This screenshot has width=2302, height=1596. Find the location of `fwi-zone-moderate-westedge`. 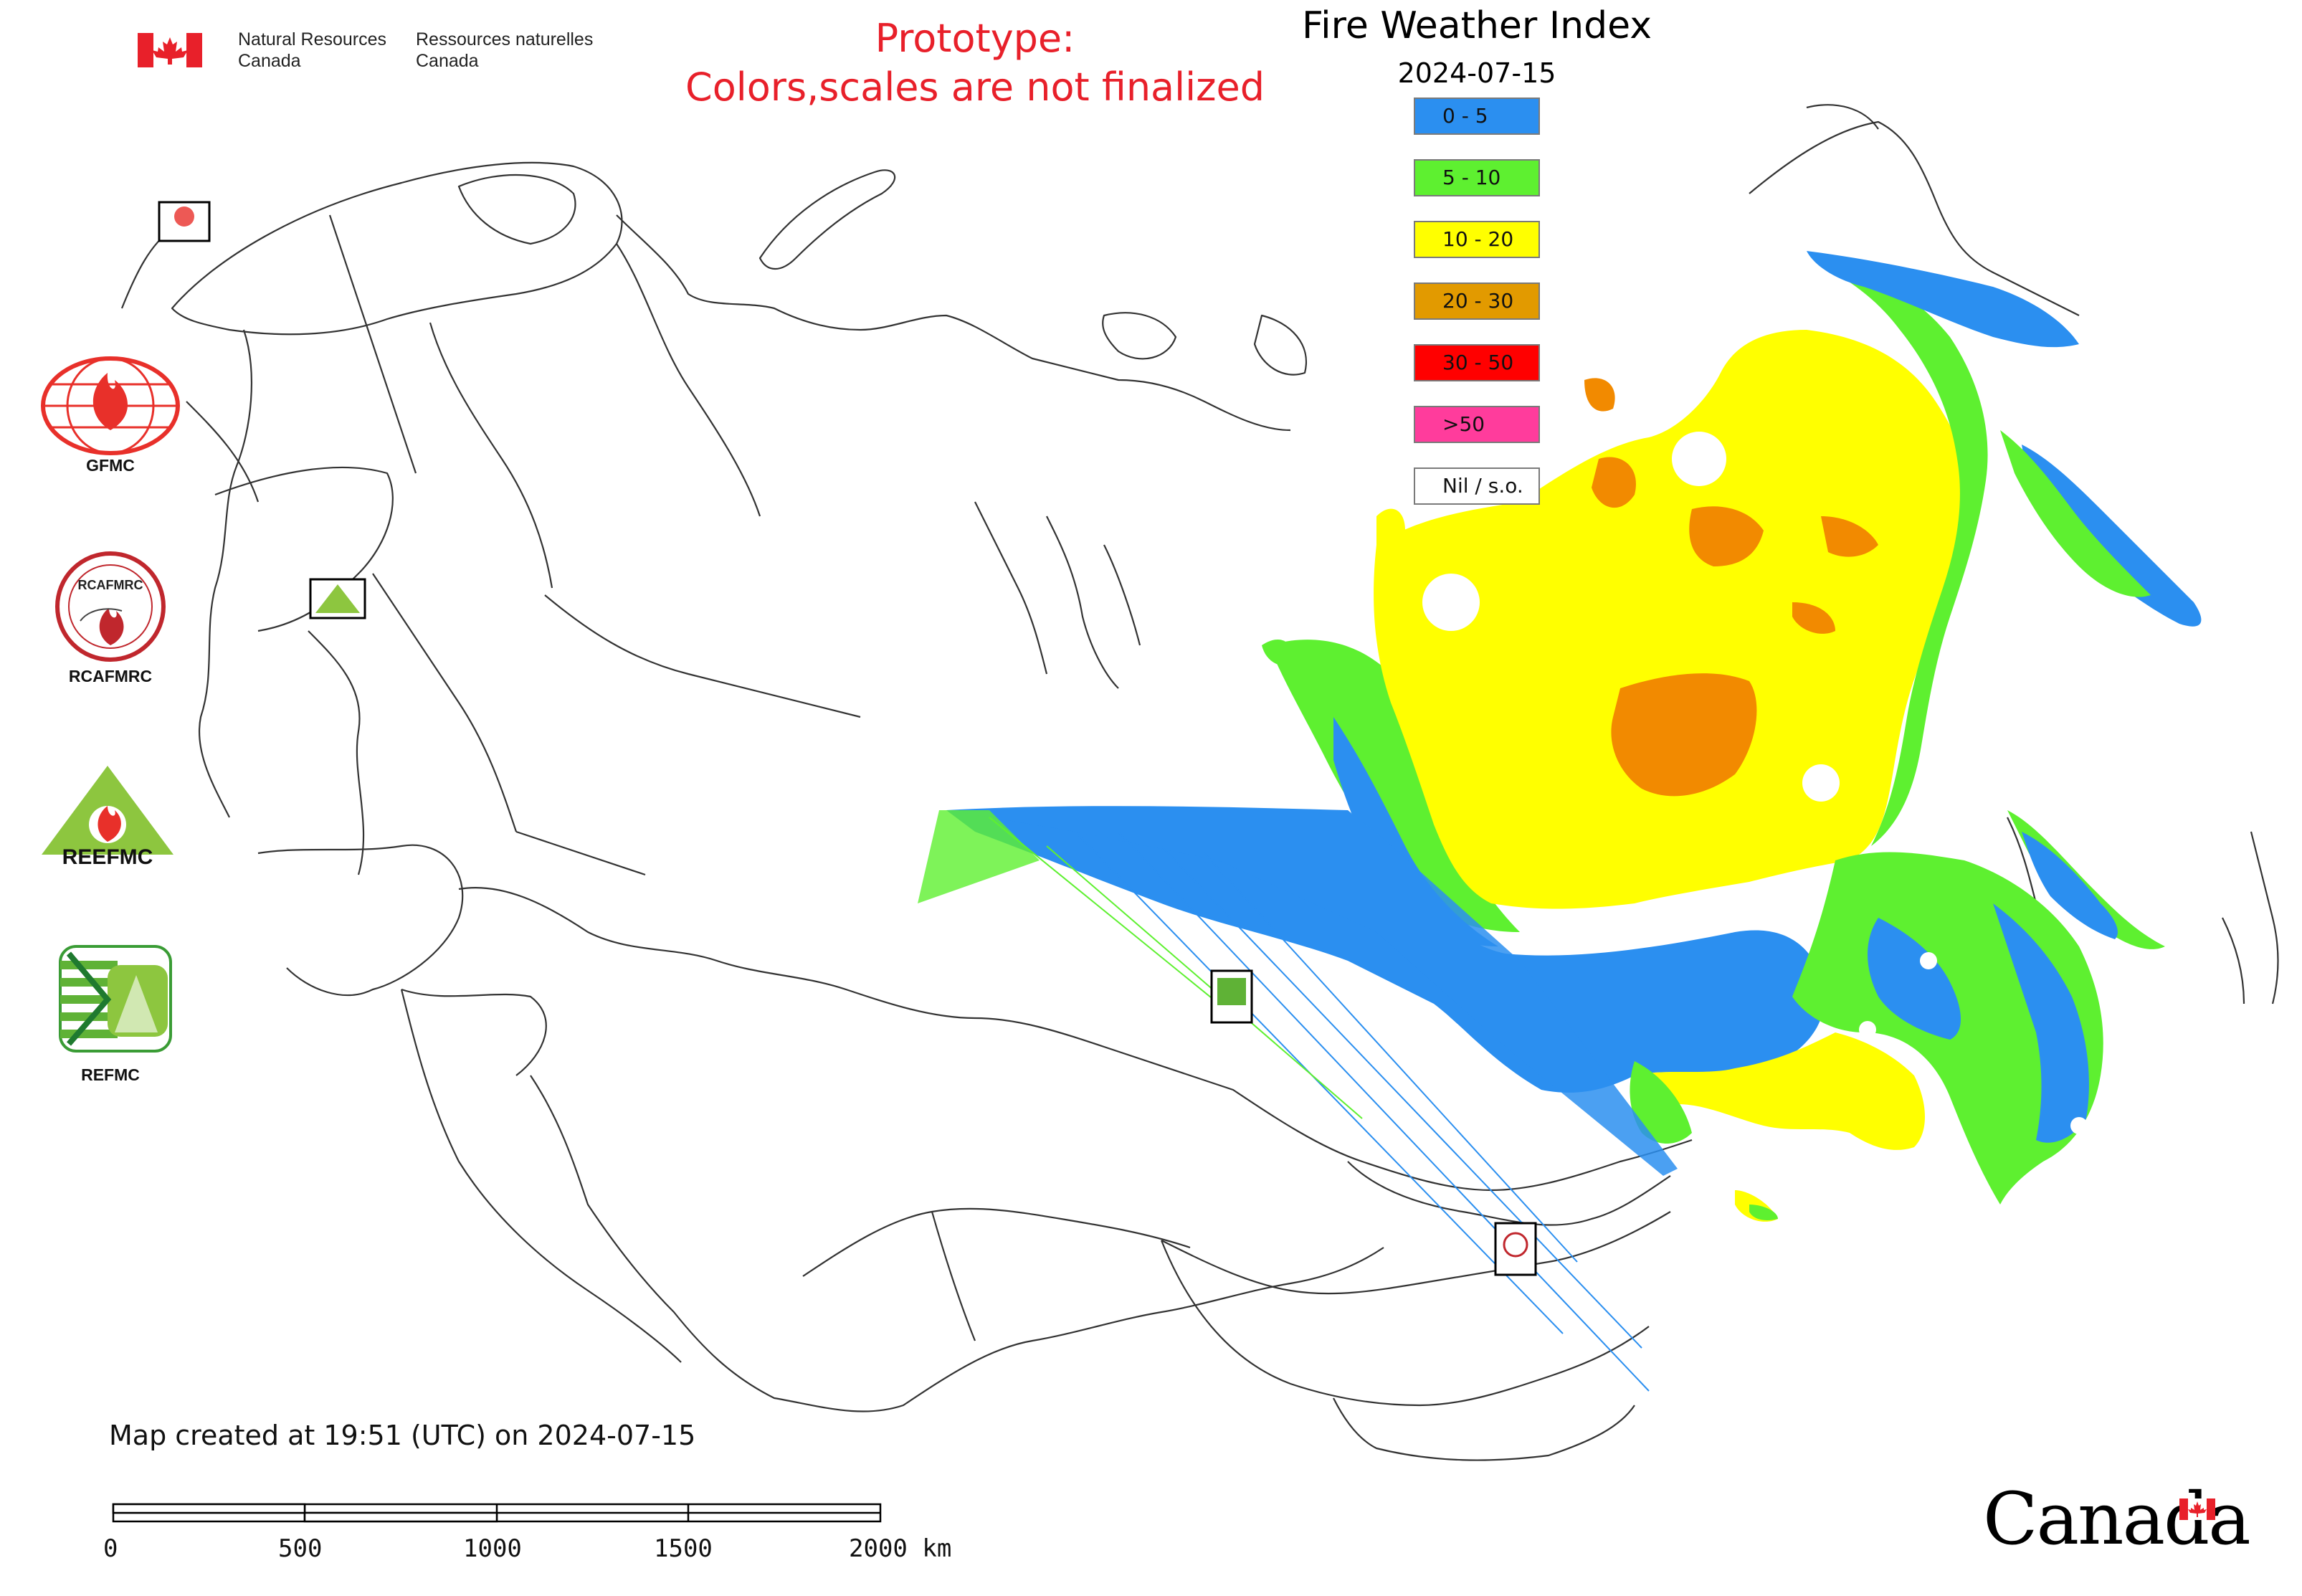

fwi-zone-moderate-westedge is located at coordinates (1278, 653).